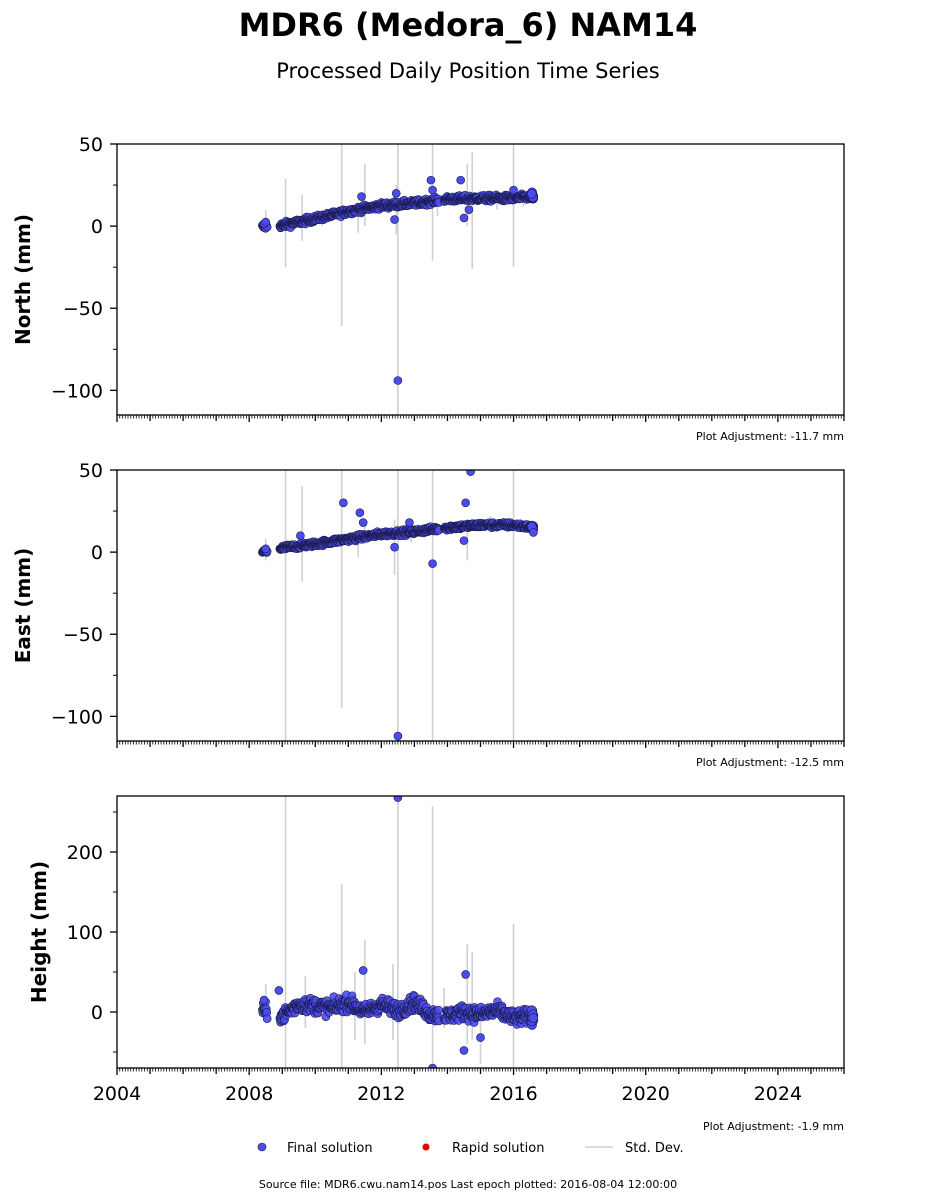 This screenshot has width=937, height=1204. What do you see at coordinates (85, 933) in the screenshot?
I see `y-tick-label: 100` at bounding box center [85, 933].